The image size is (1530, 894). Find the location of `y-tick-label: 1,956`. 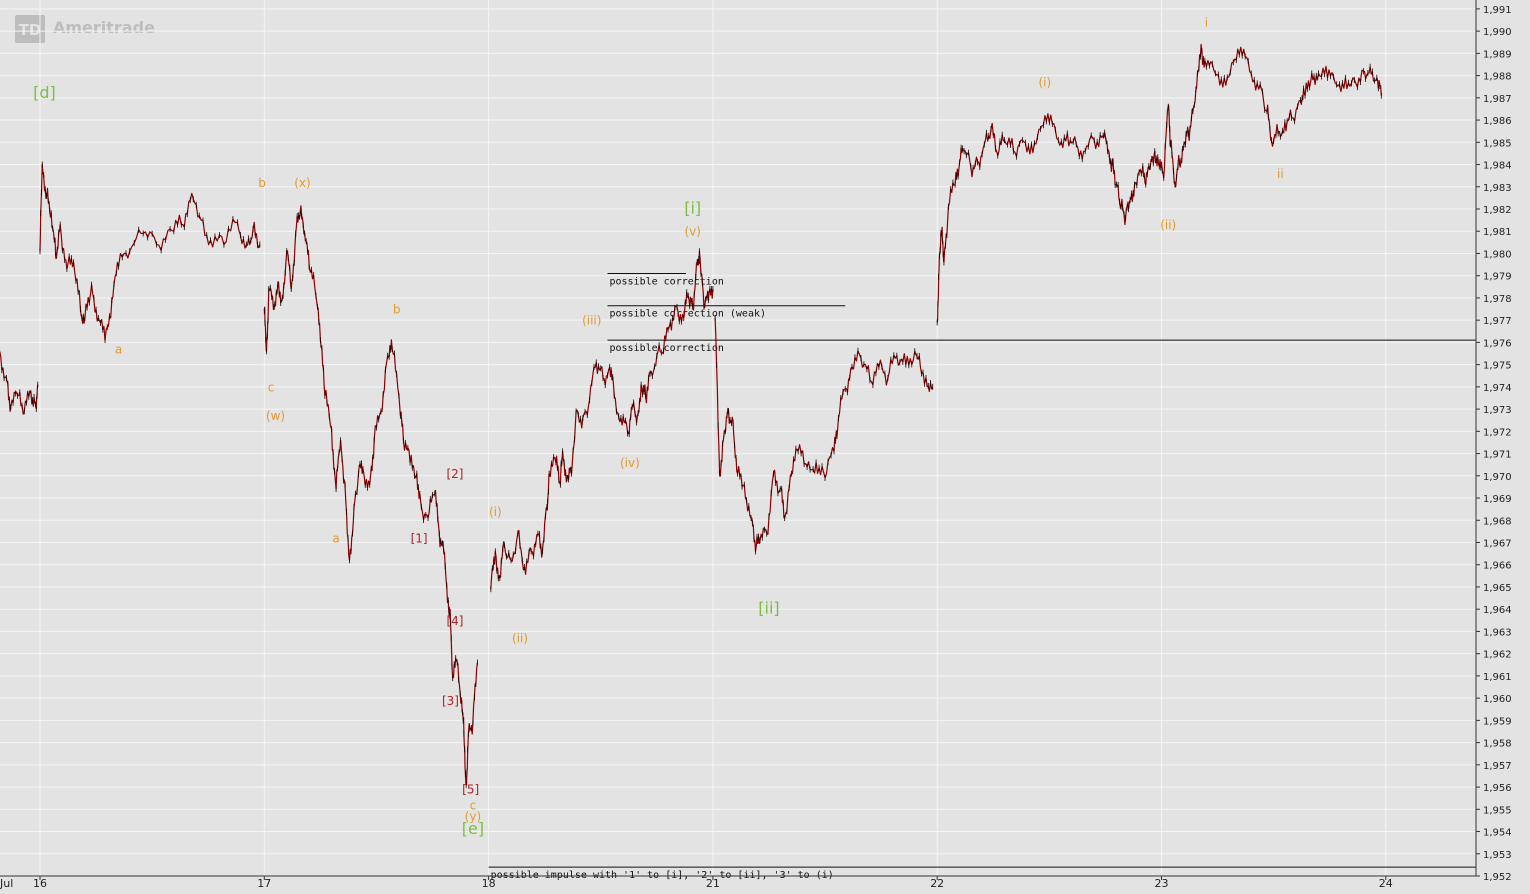

y-tick-label: 1,956 is located at coordinates (1497, 788).